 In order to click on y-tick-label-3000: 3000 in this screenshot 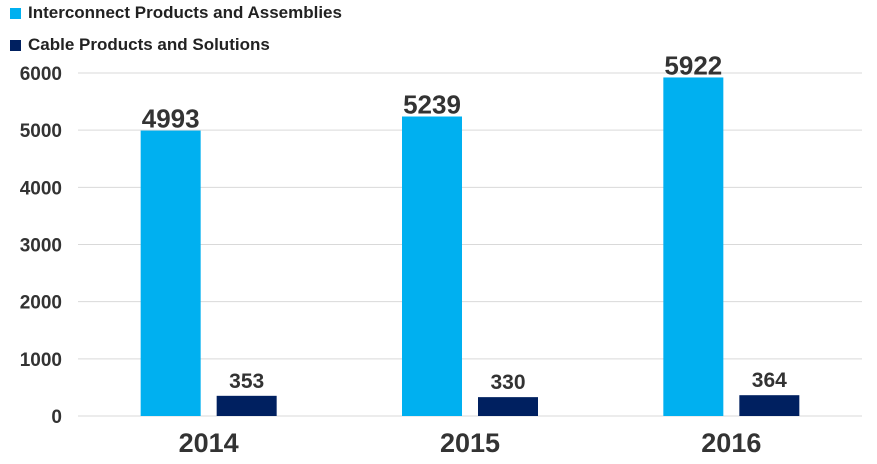, I will do `click(41, 246)`.